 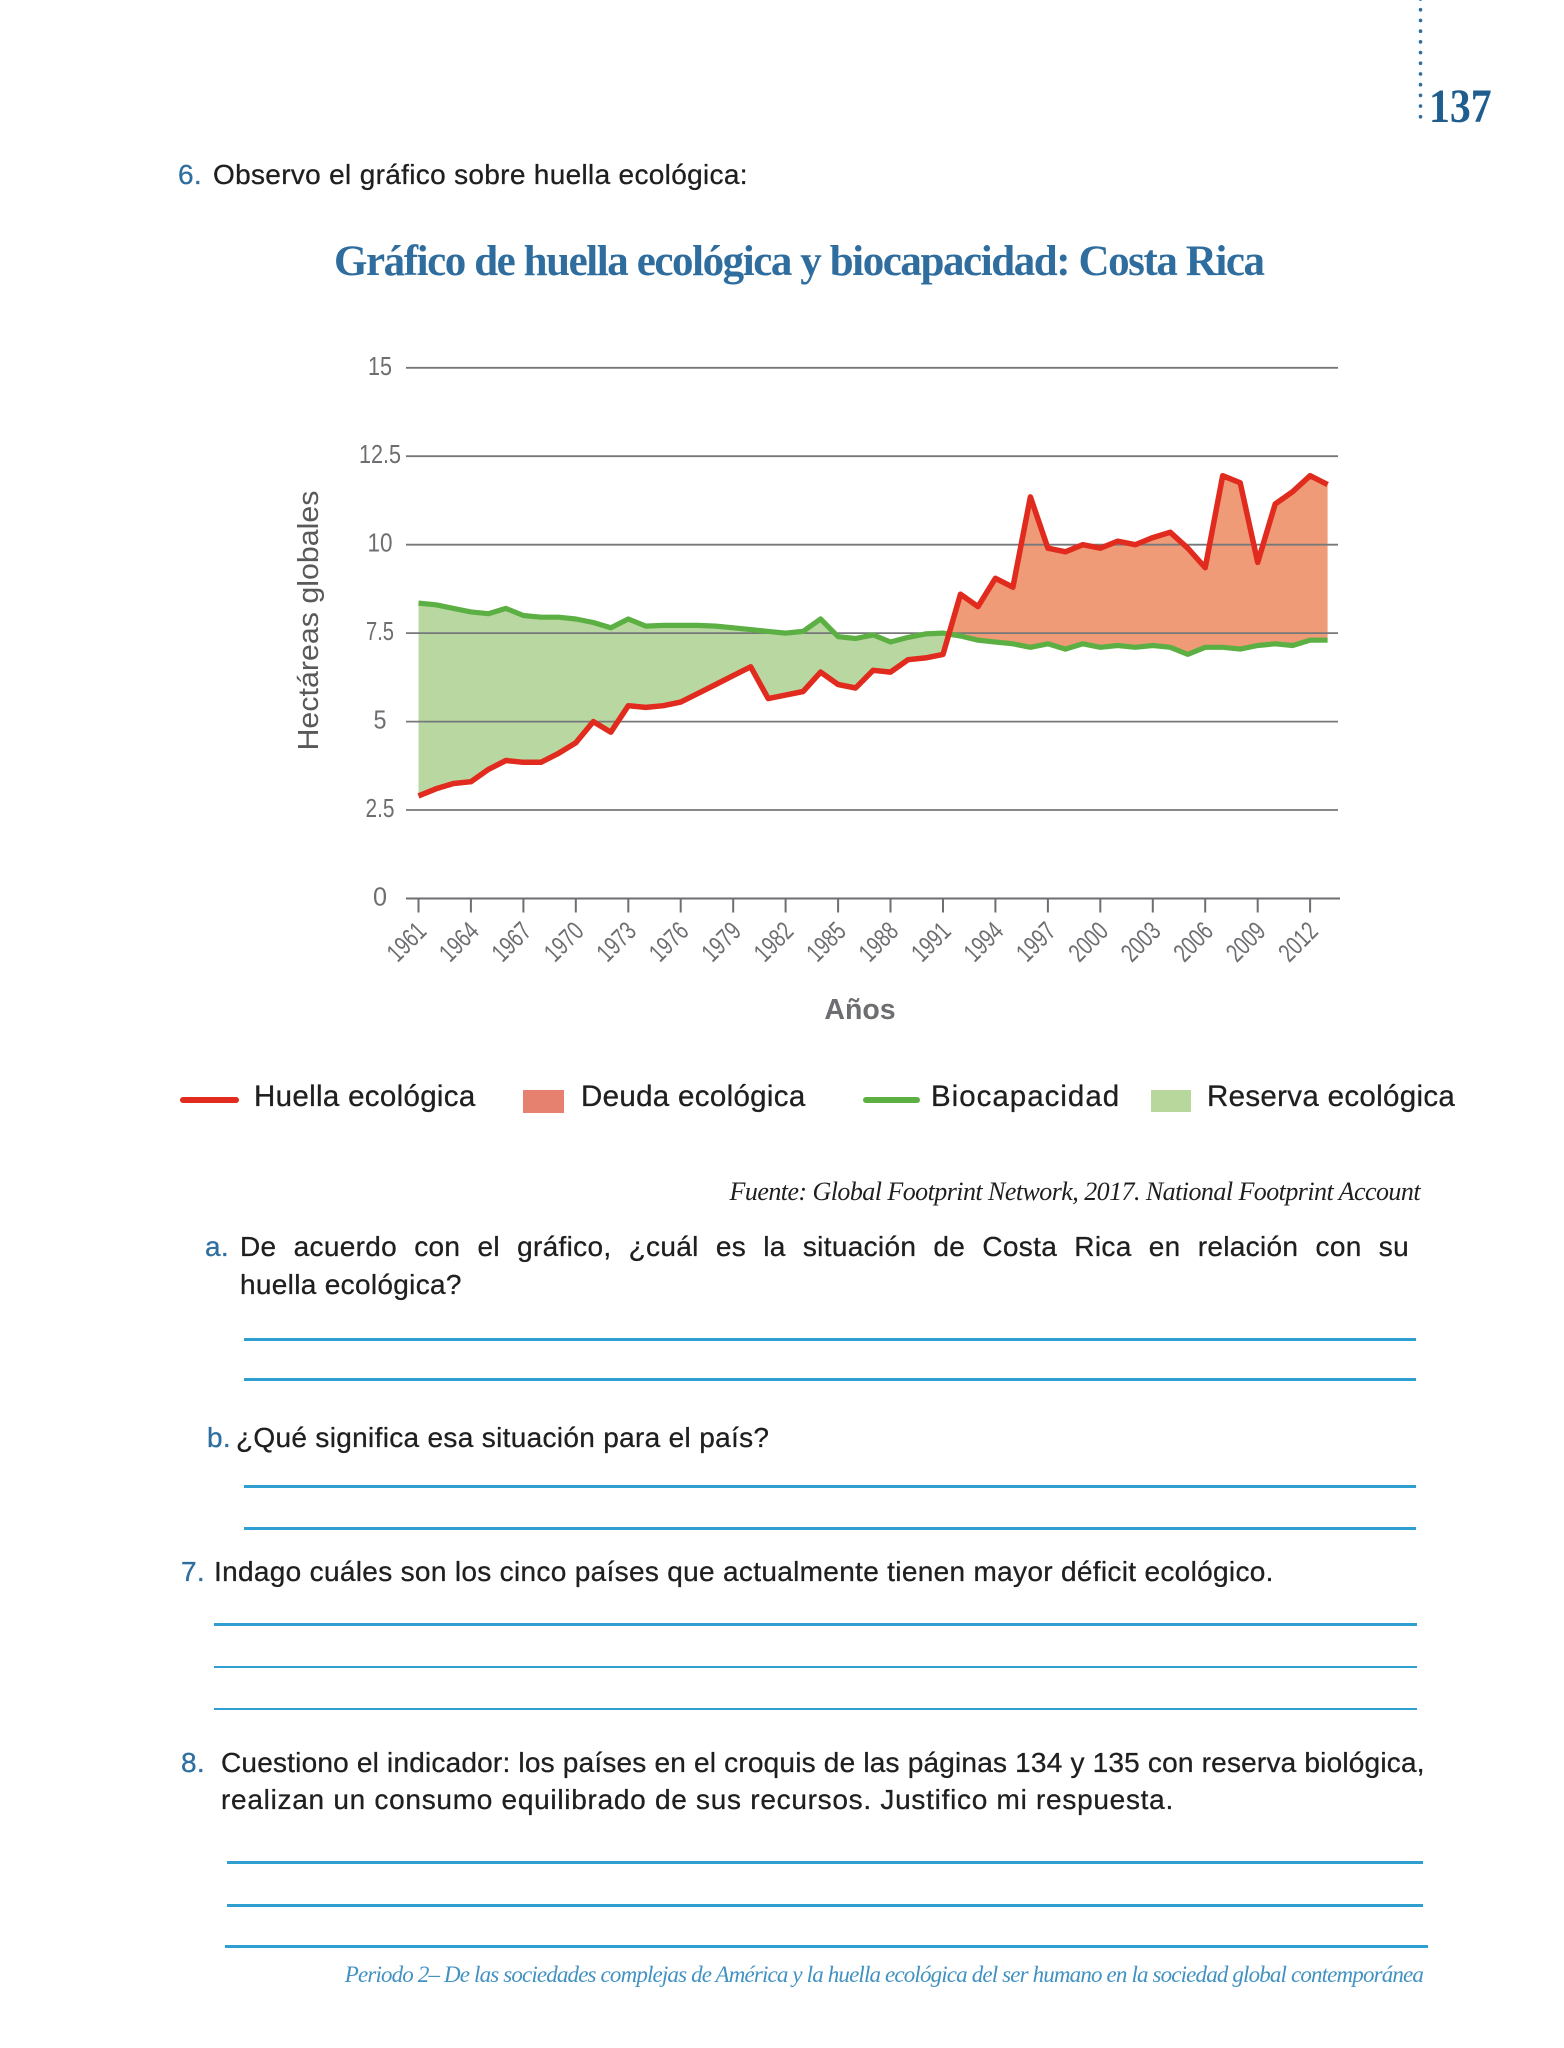 What do you see at coordinates (380, 897) in the screenshot?
I see `svg-text: 0` at bounding box center [380, 897].